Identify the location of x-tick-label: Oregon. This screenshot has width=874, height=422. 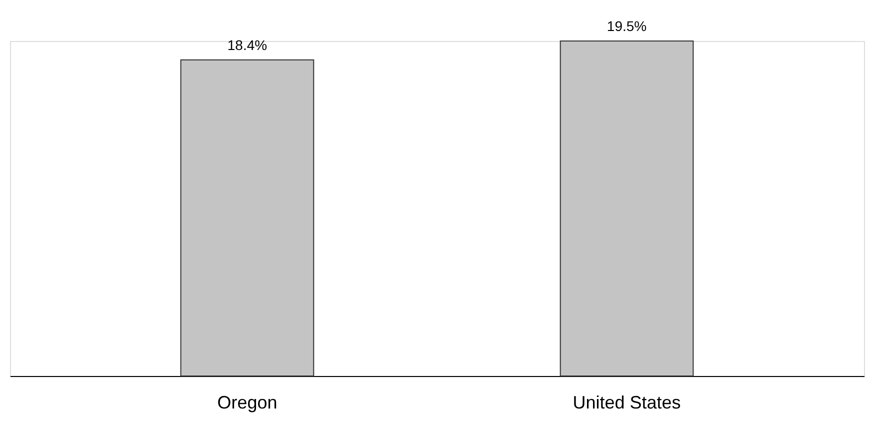
(247, 402).